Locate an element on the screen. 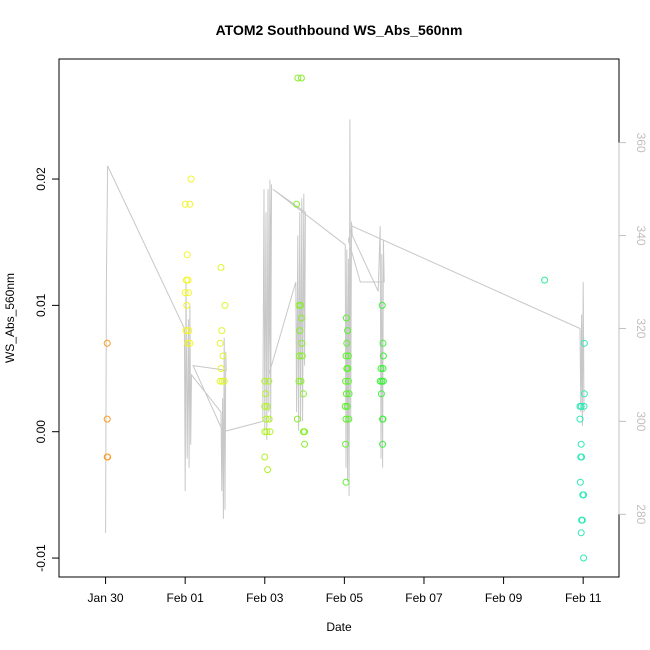 The width and height of the screenshot is (650, 650). x-tick-label: Feb 09 is located at coordinates (504, 598).